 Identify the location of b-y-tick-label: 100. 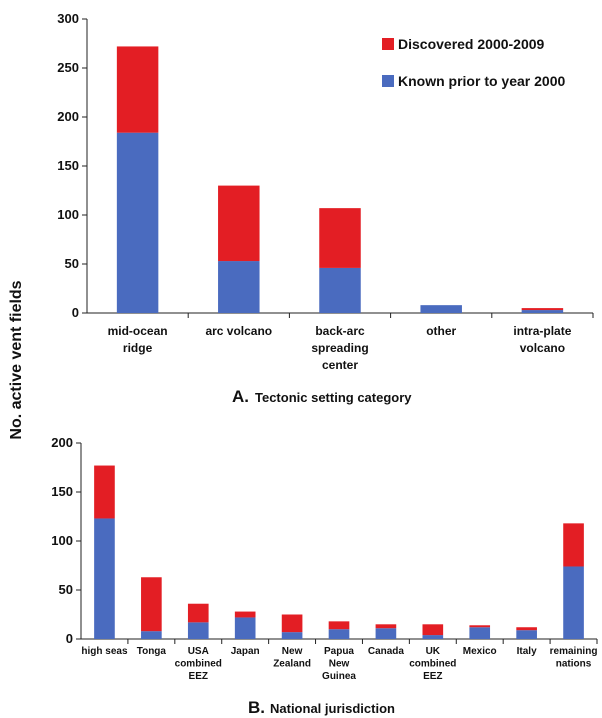
(62, 540).